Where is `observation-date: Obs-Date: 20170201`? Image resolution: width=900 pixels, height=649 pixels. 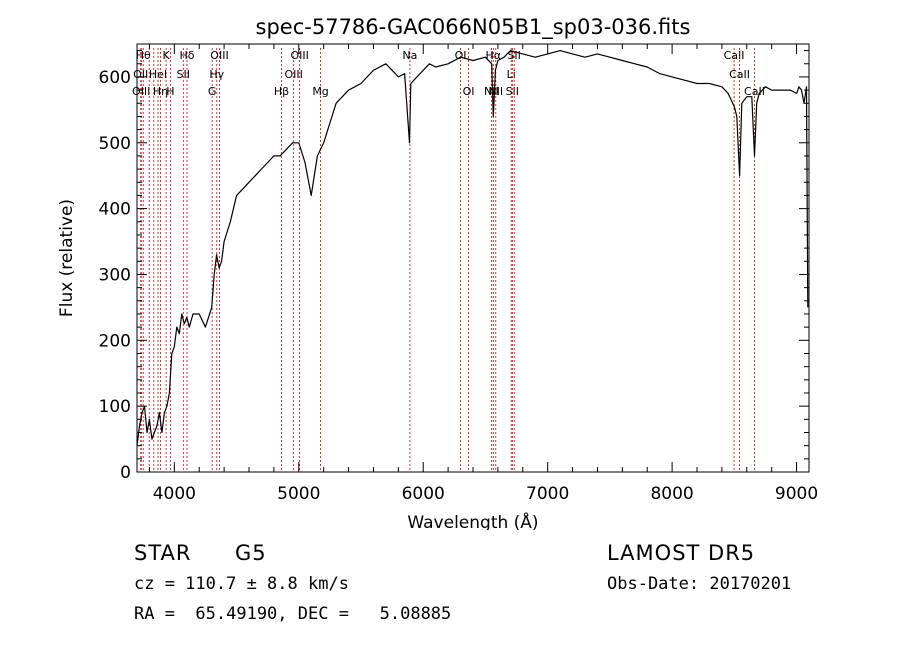 observation-date: Obs-Date: 20170201 is located at coordinates (699, 584).